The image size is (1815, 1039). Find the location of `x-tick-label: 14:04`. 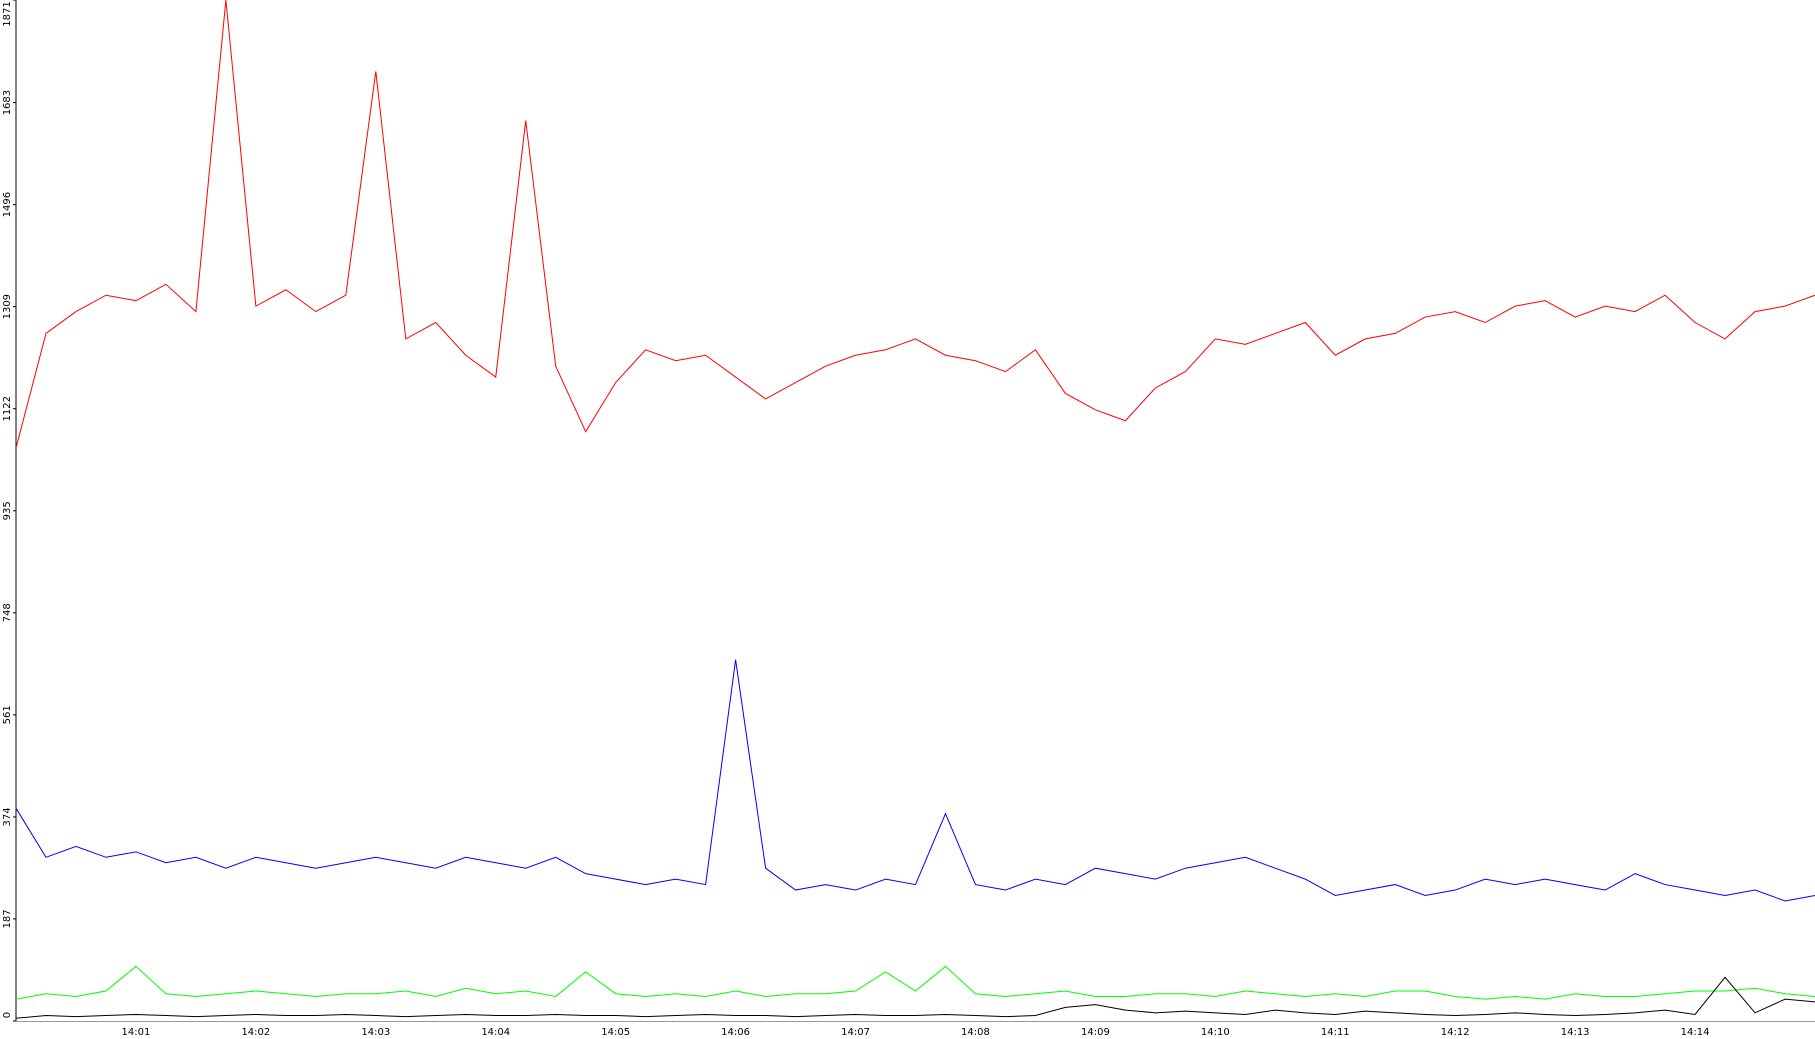

x-tick-label: 14:04 is located at coordinates (495, 1032).